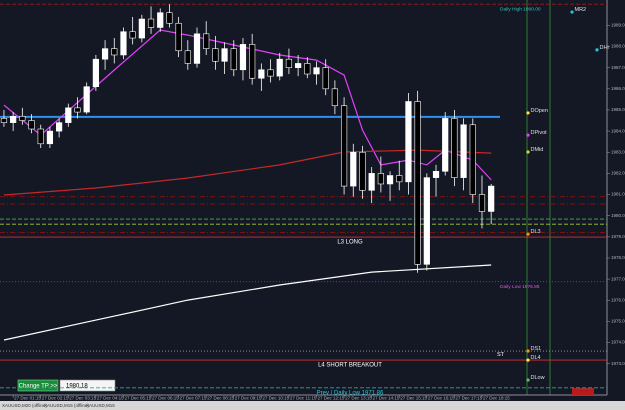 This screenshot has width=625, height=410. I want to click on y-tick-label: 1986.00, so click(618, 88).